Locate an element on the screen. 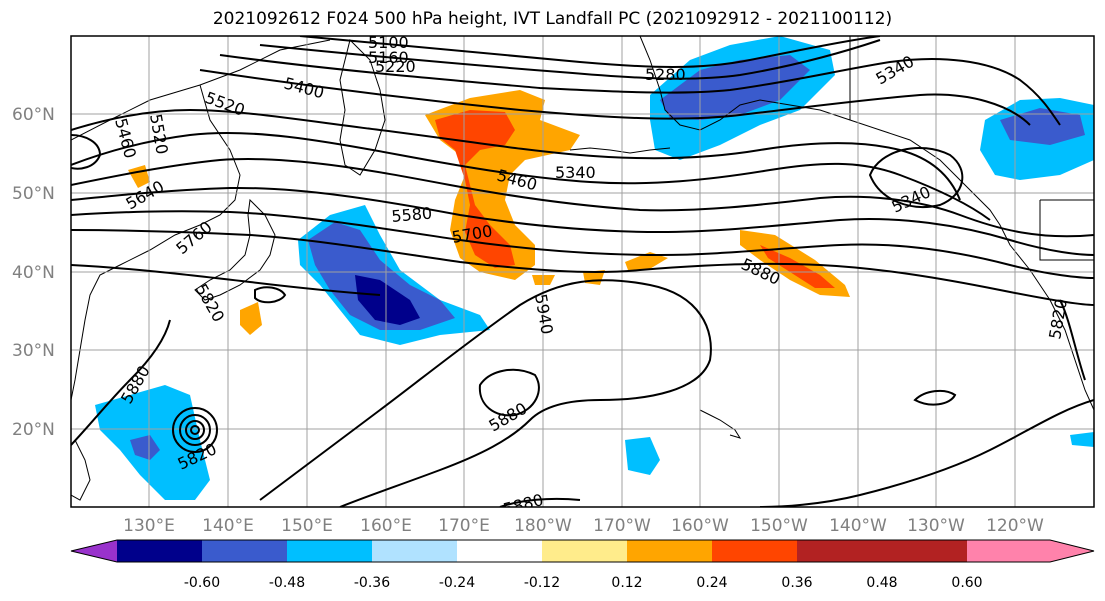 This screenshot has width=1105, height=601. colorbar-tick-label: -0.36 is located at coordinates (372, 583).